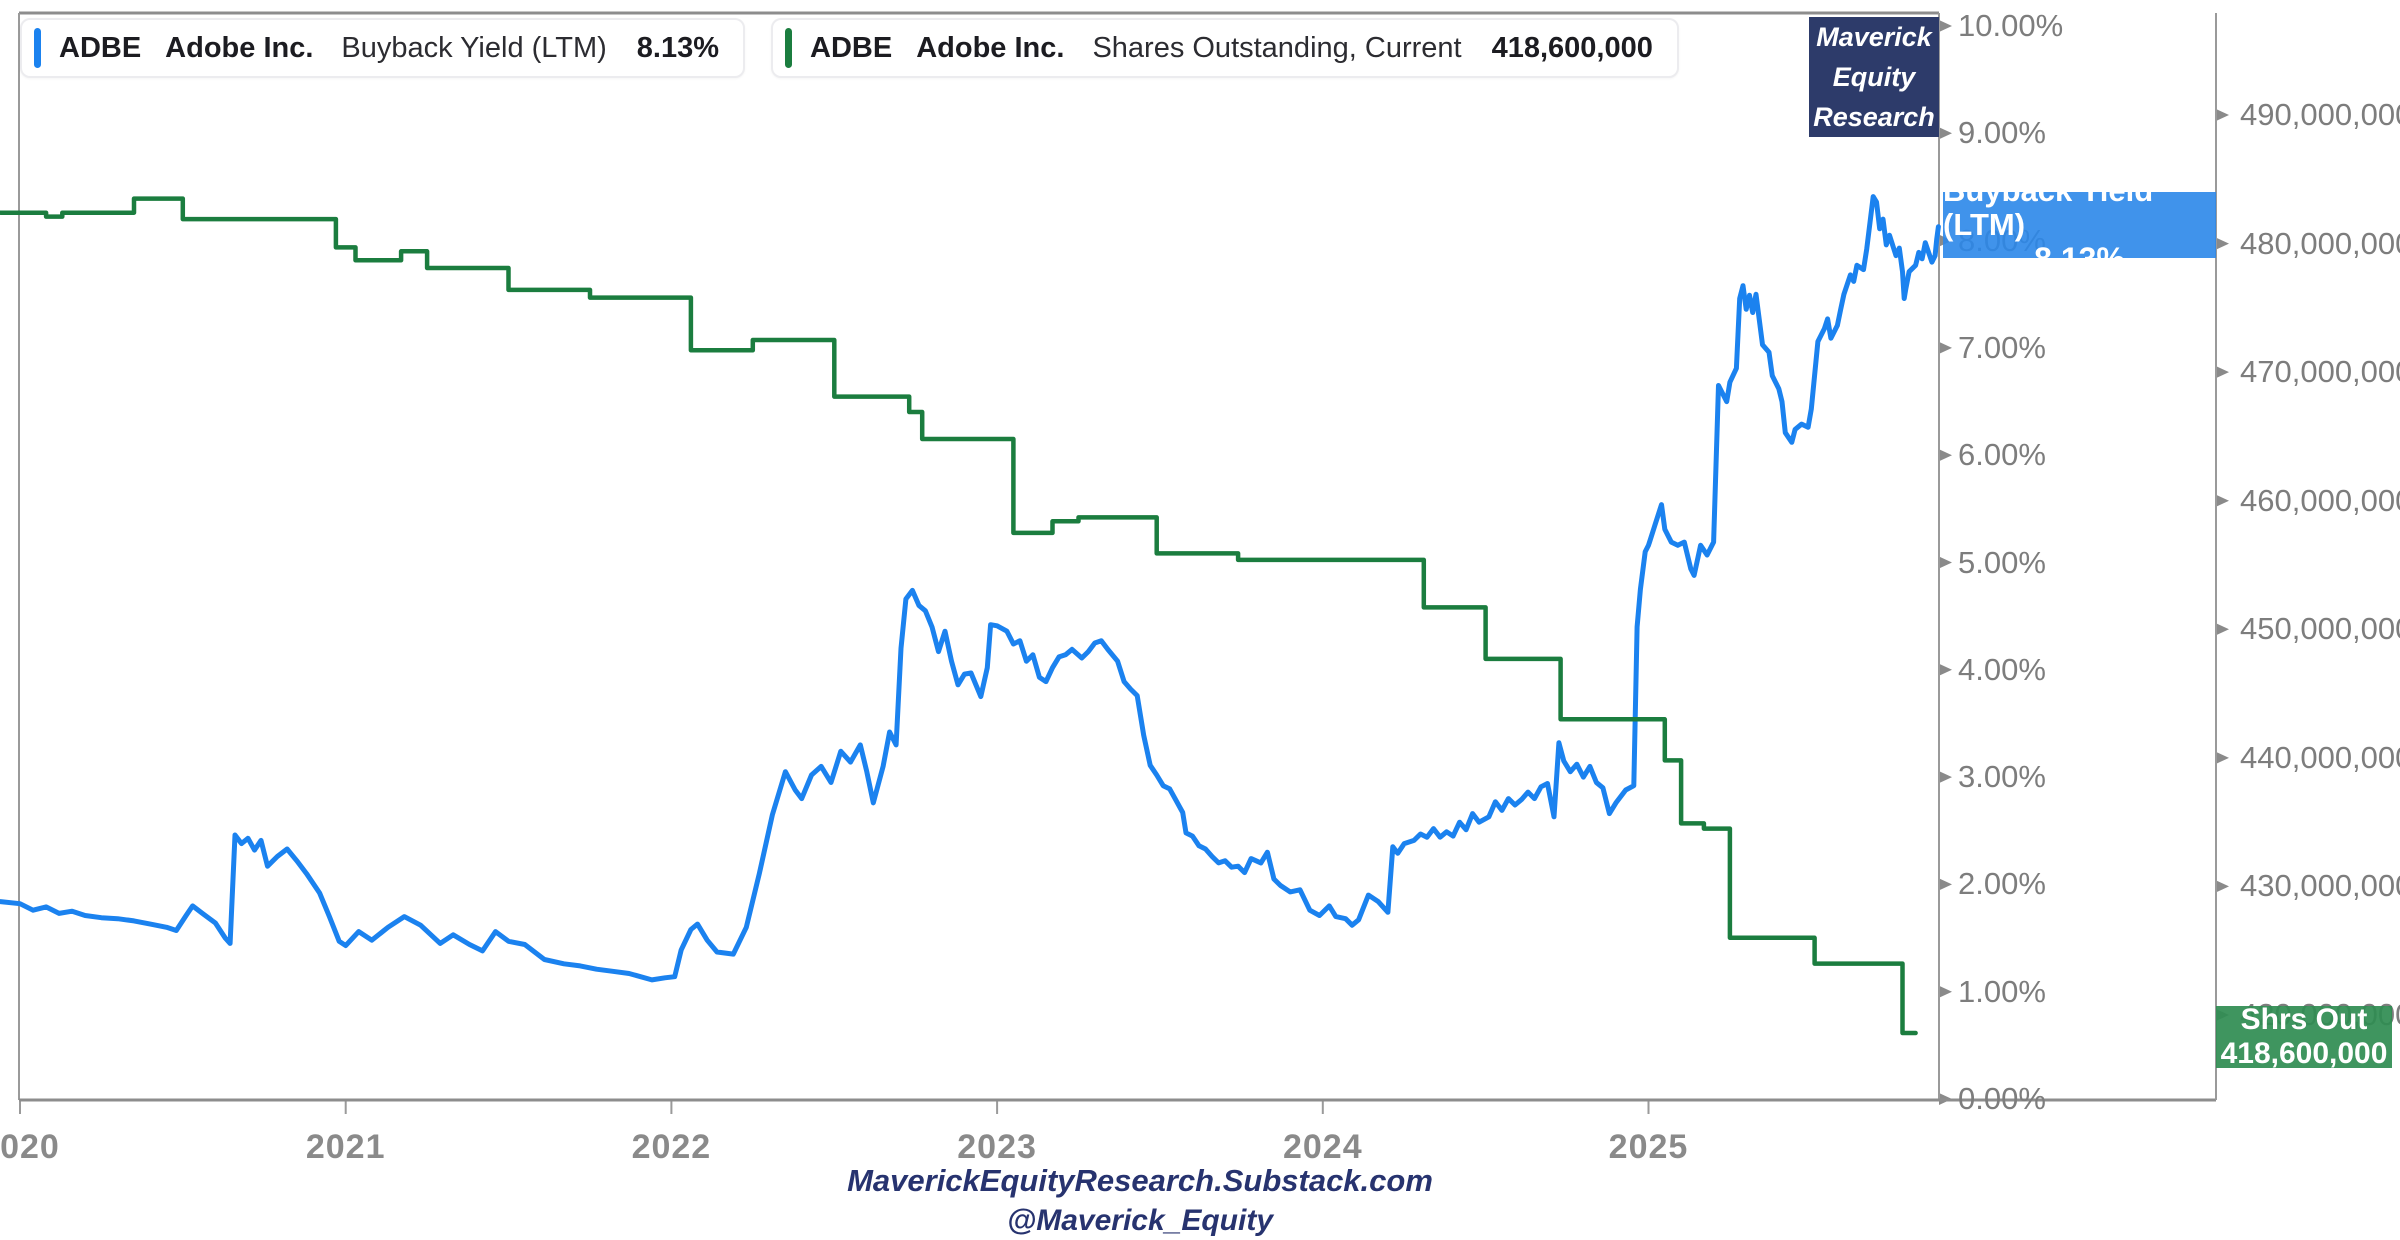 The width and height of the screenshot is (2400, 1240). Describe the element at coordinates (1874, 117) in the screenshot. I see `logo-line: Research` at that location.